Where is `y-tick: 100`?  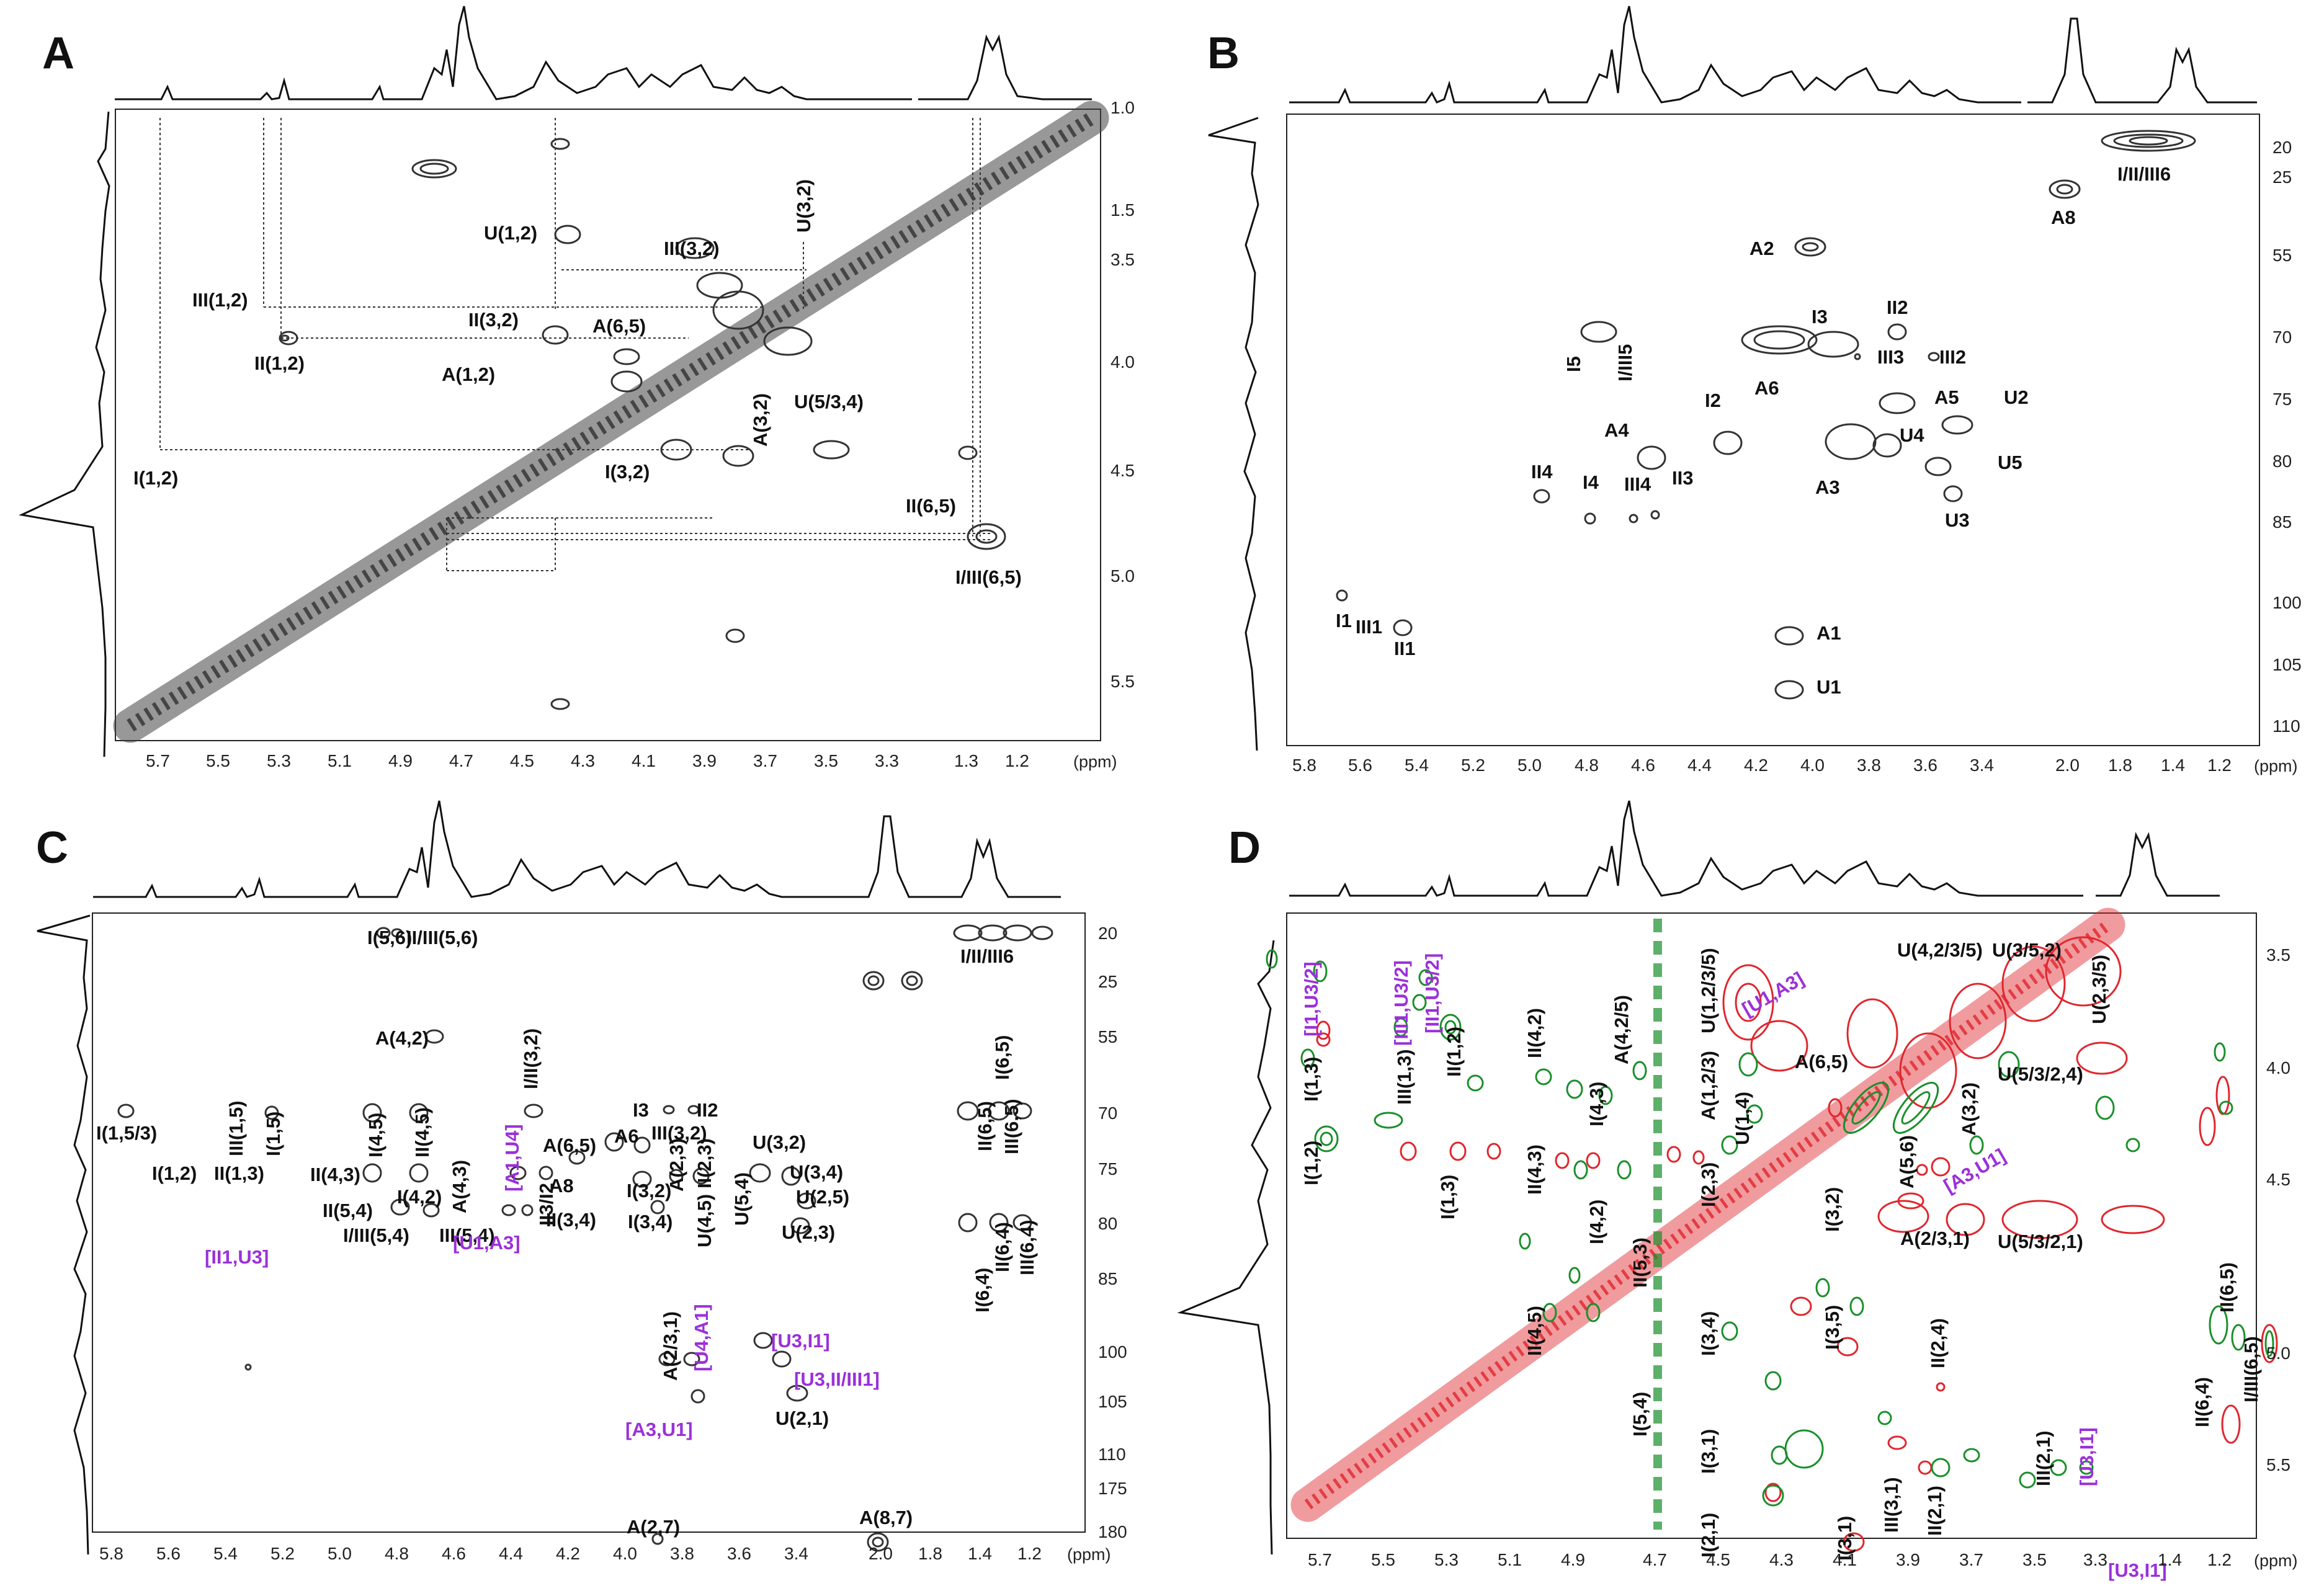 y-tick: 100 is located at coordinates (1112, 1352).